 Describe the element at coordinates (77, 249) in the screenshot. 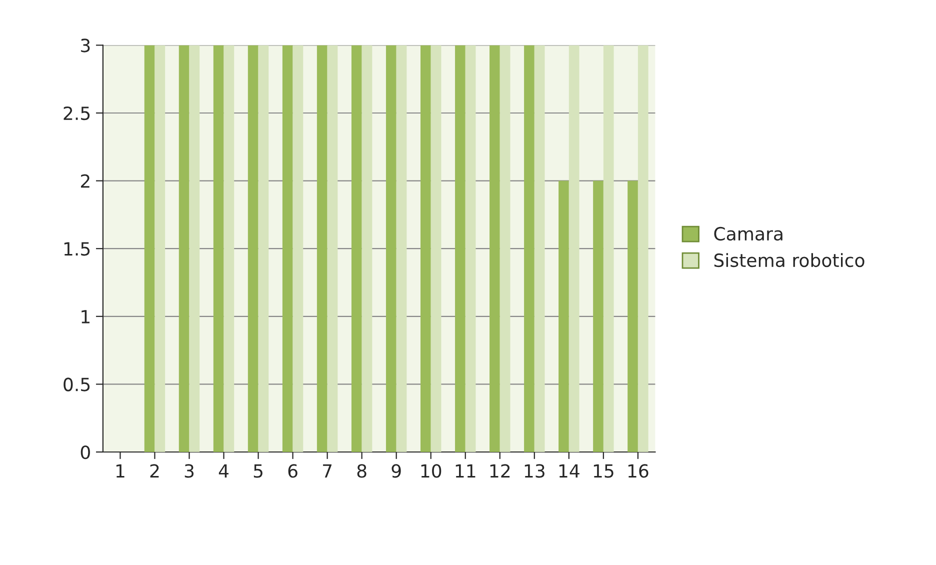

I see `y-tick-label: 1.5` at that location.